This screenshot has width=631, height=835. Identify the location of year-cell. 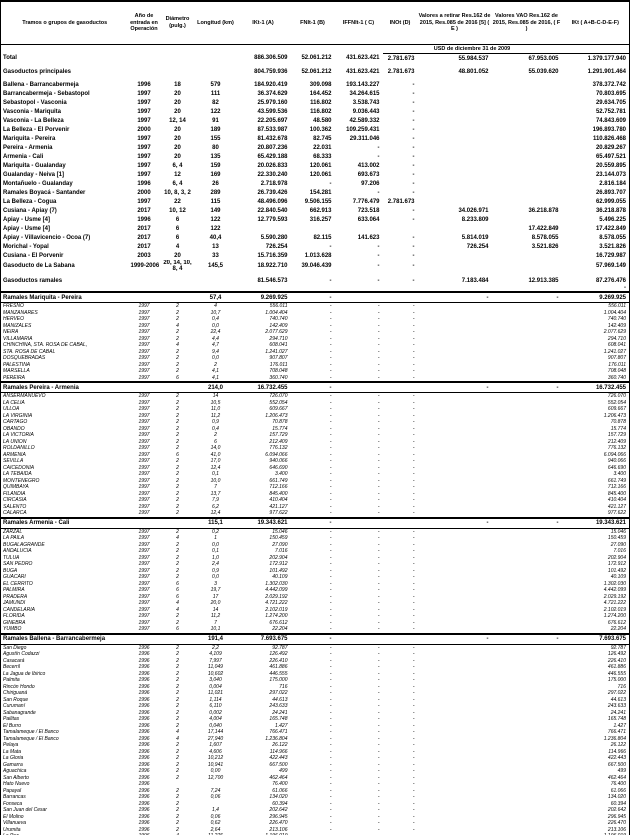
(144, 288).